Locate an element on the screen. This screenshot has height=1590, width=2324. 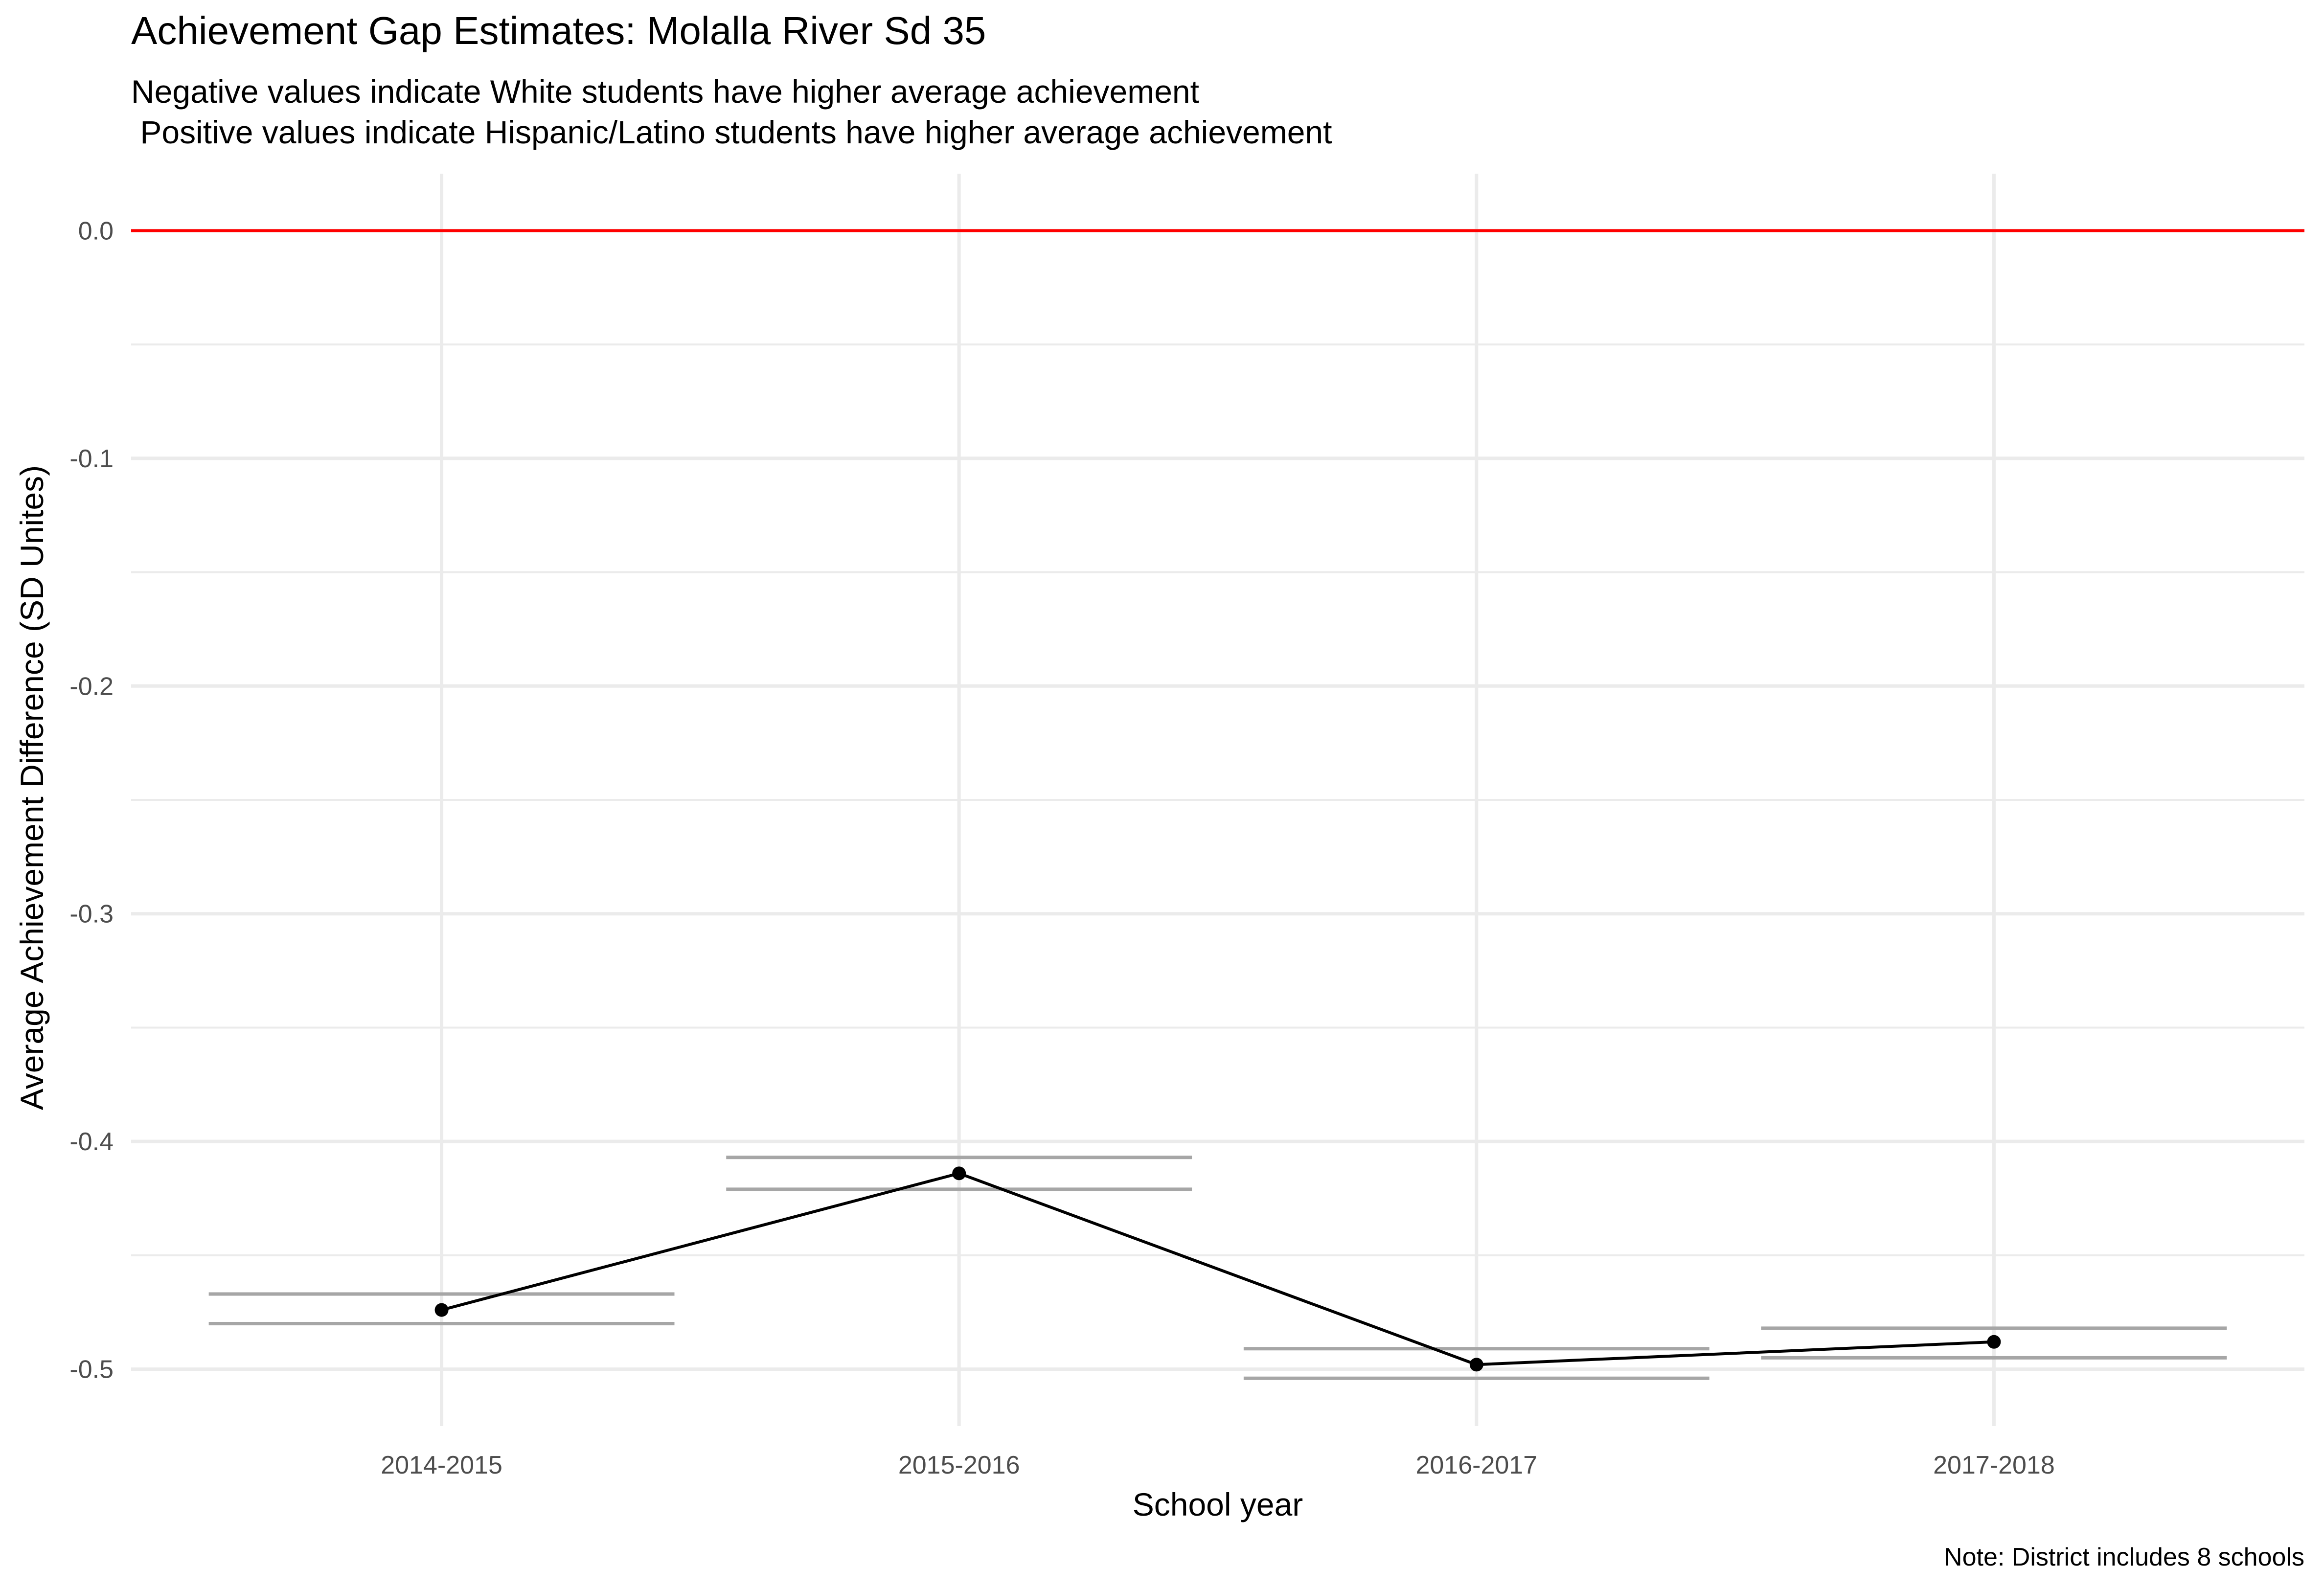
y-tick-label: -0.2 is located at coordinates (92, 687).